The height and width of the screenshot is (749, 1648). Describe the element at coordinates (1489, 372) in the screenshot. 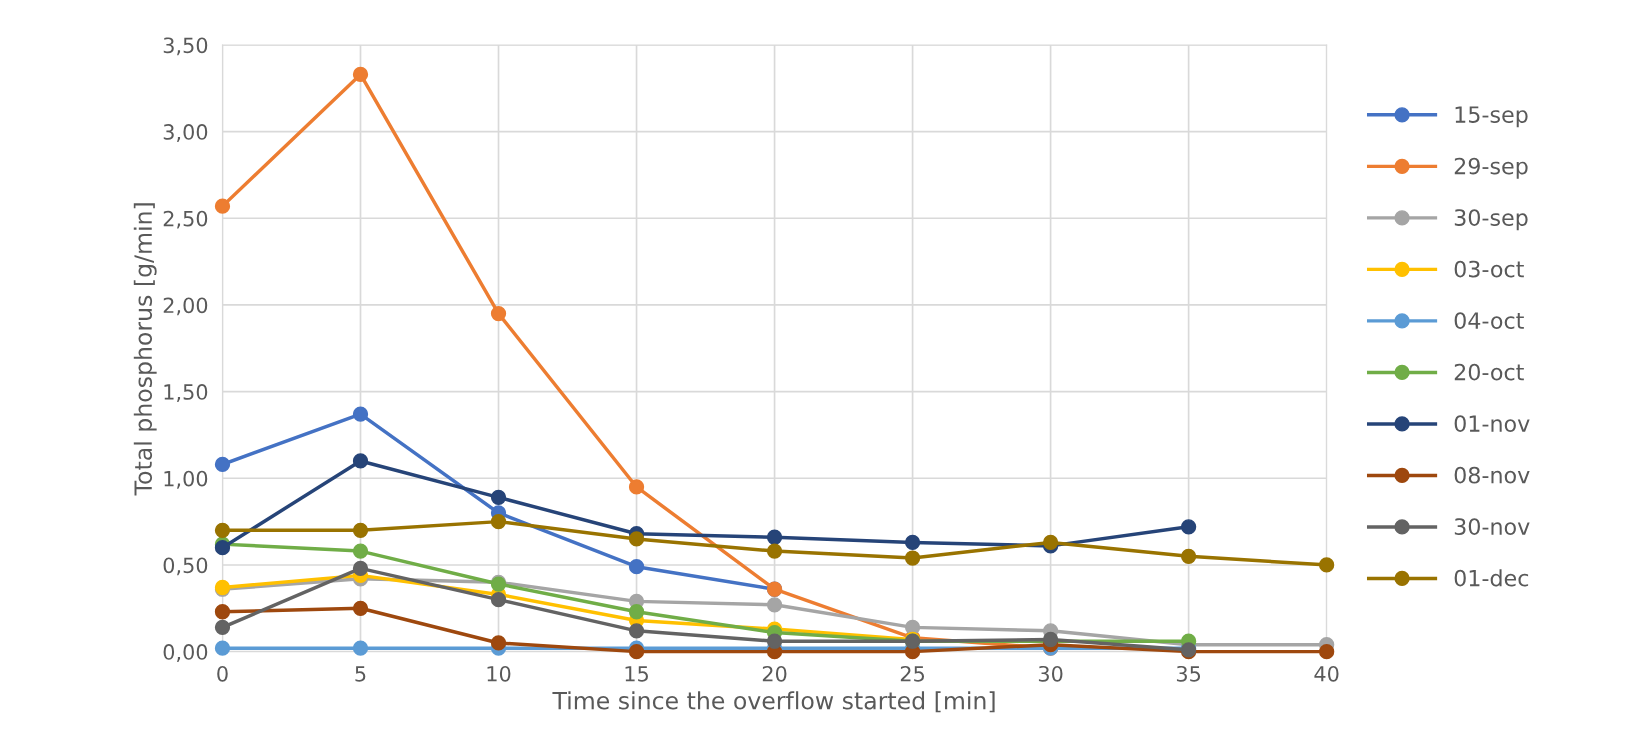

I see `legend-label: 20-oct` at that location.